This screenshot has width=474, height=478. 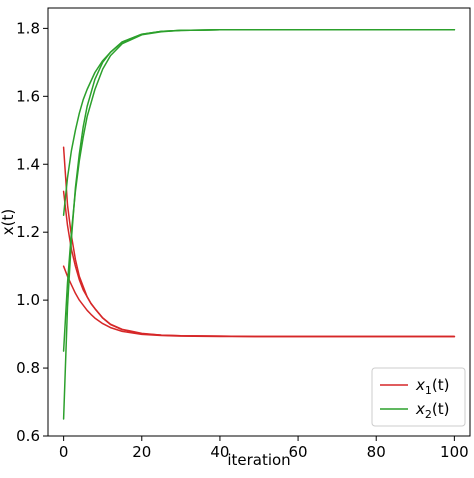 What do you see at coordinates (428, 414) in the screenshot?
I see `legend-label-subscript: 2` at bounding box center [428, 414].